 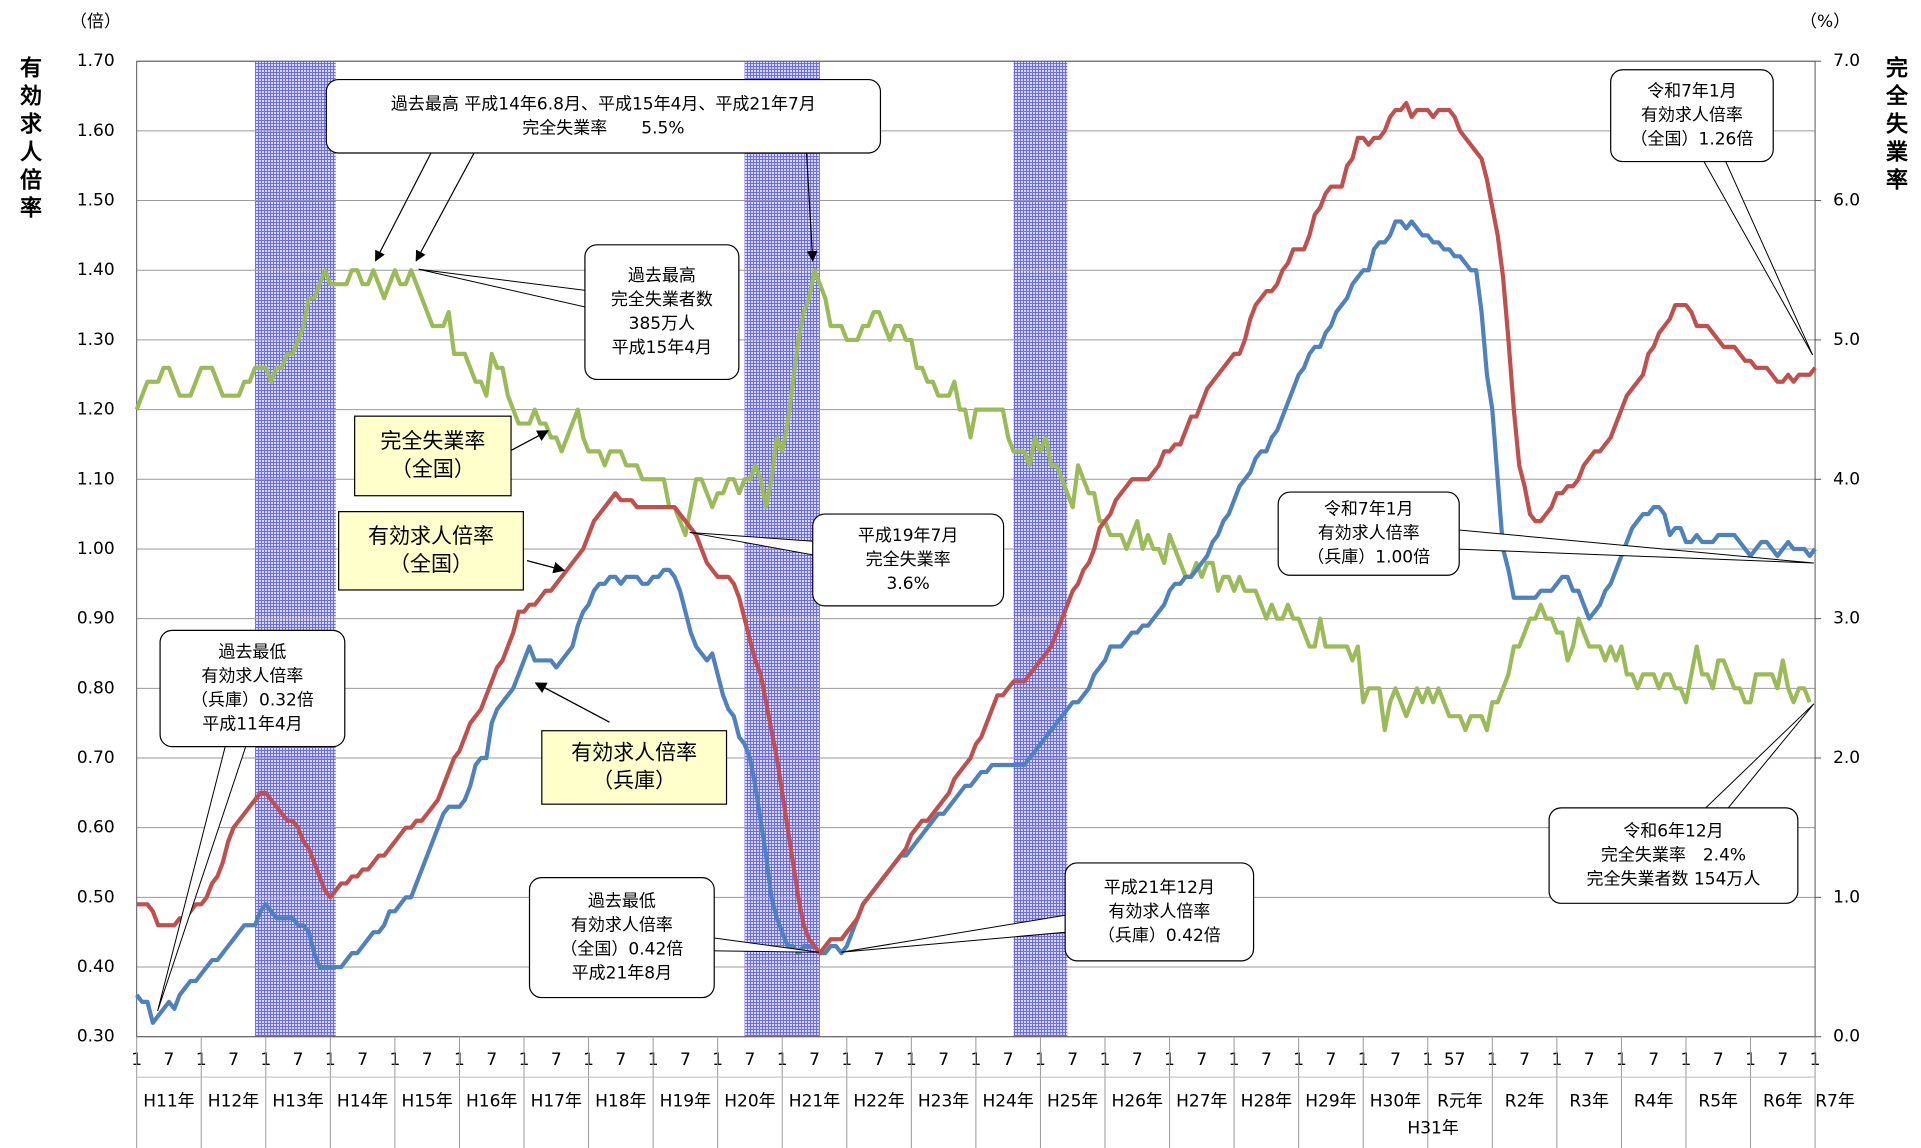 I want to click on year-label: H23年, so click(x=943, y=1102).